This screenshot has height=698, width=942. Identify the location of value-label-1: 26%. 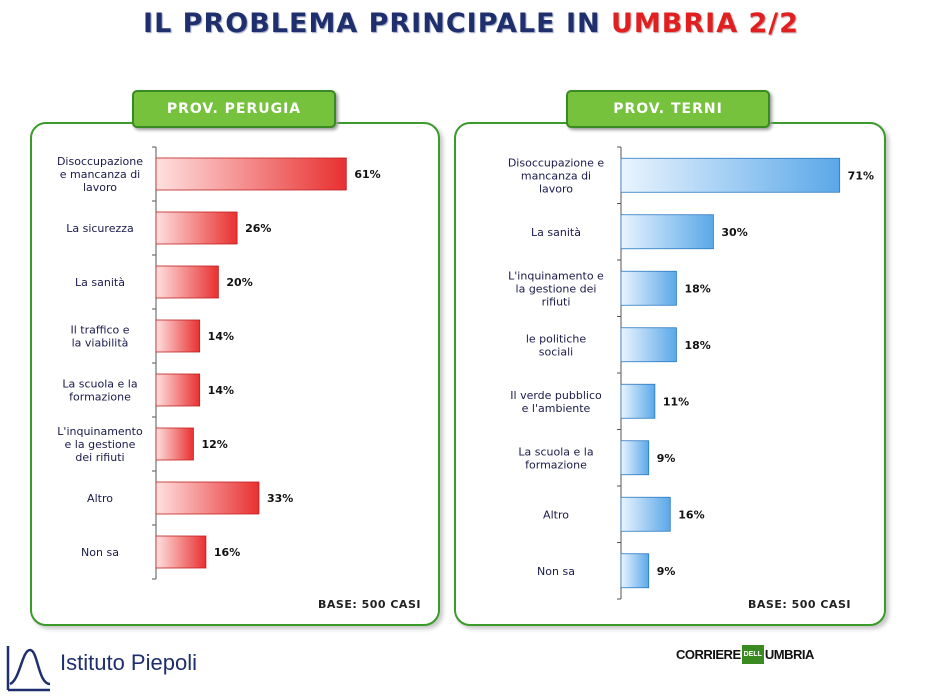
(258, 228).